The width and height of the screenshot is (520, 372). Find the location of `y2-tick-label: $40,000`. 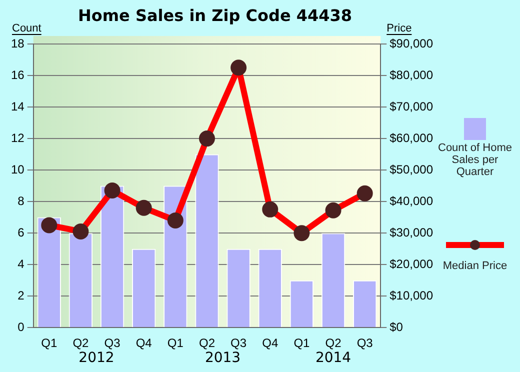

y2-tick-label: $40,000 is located at coordinates (412, 201).